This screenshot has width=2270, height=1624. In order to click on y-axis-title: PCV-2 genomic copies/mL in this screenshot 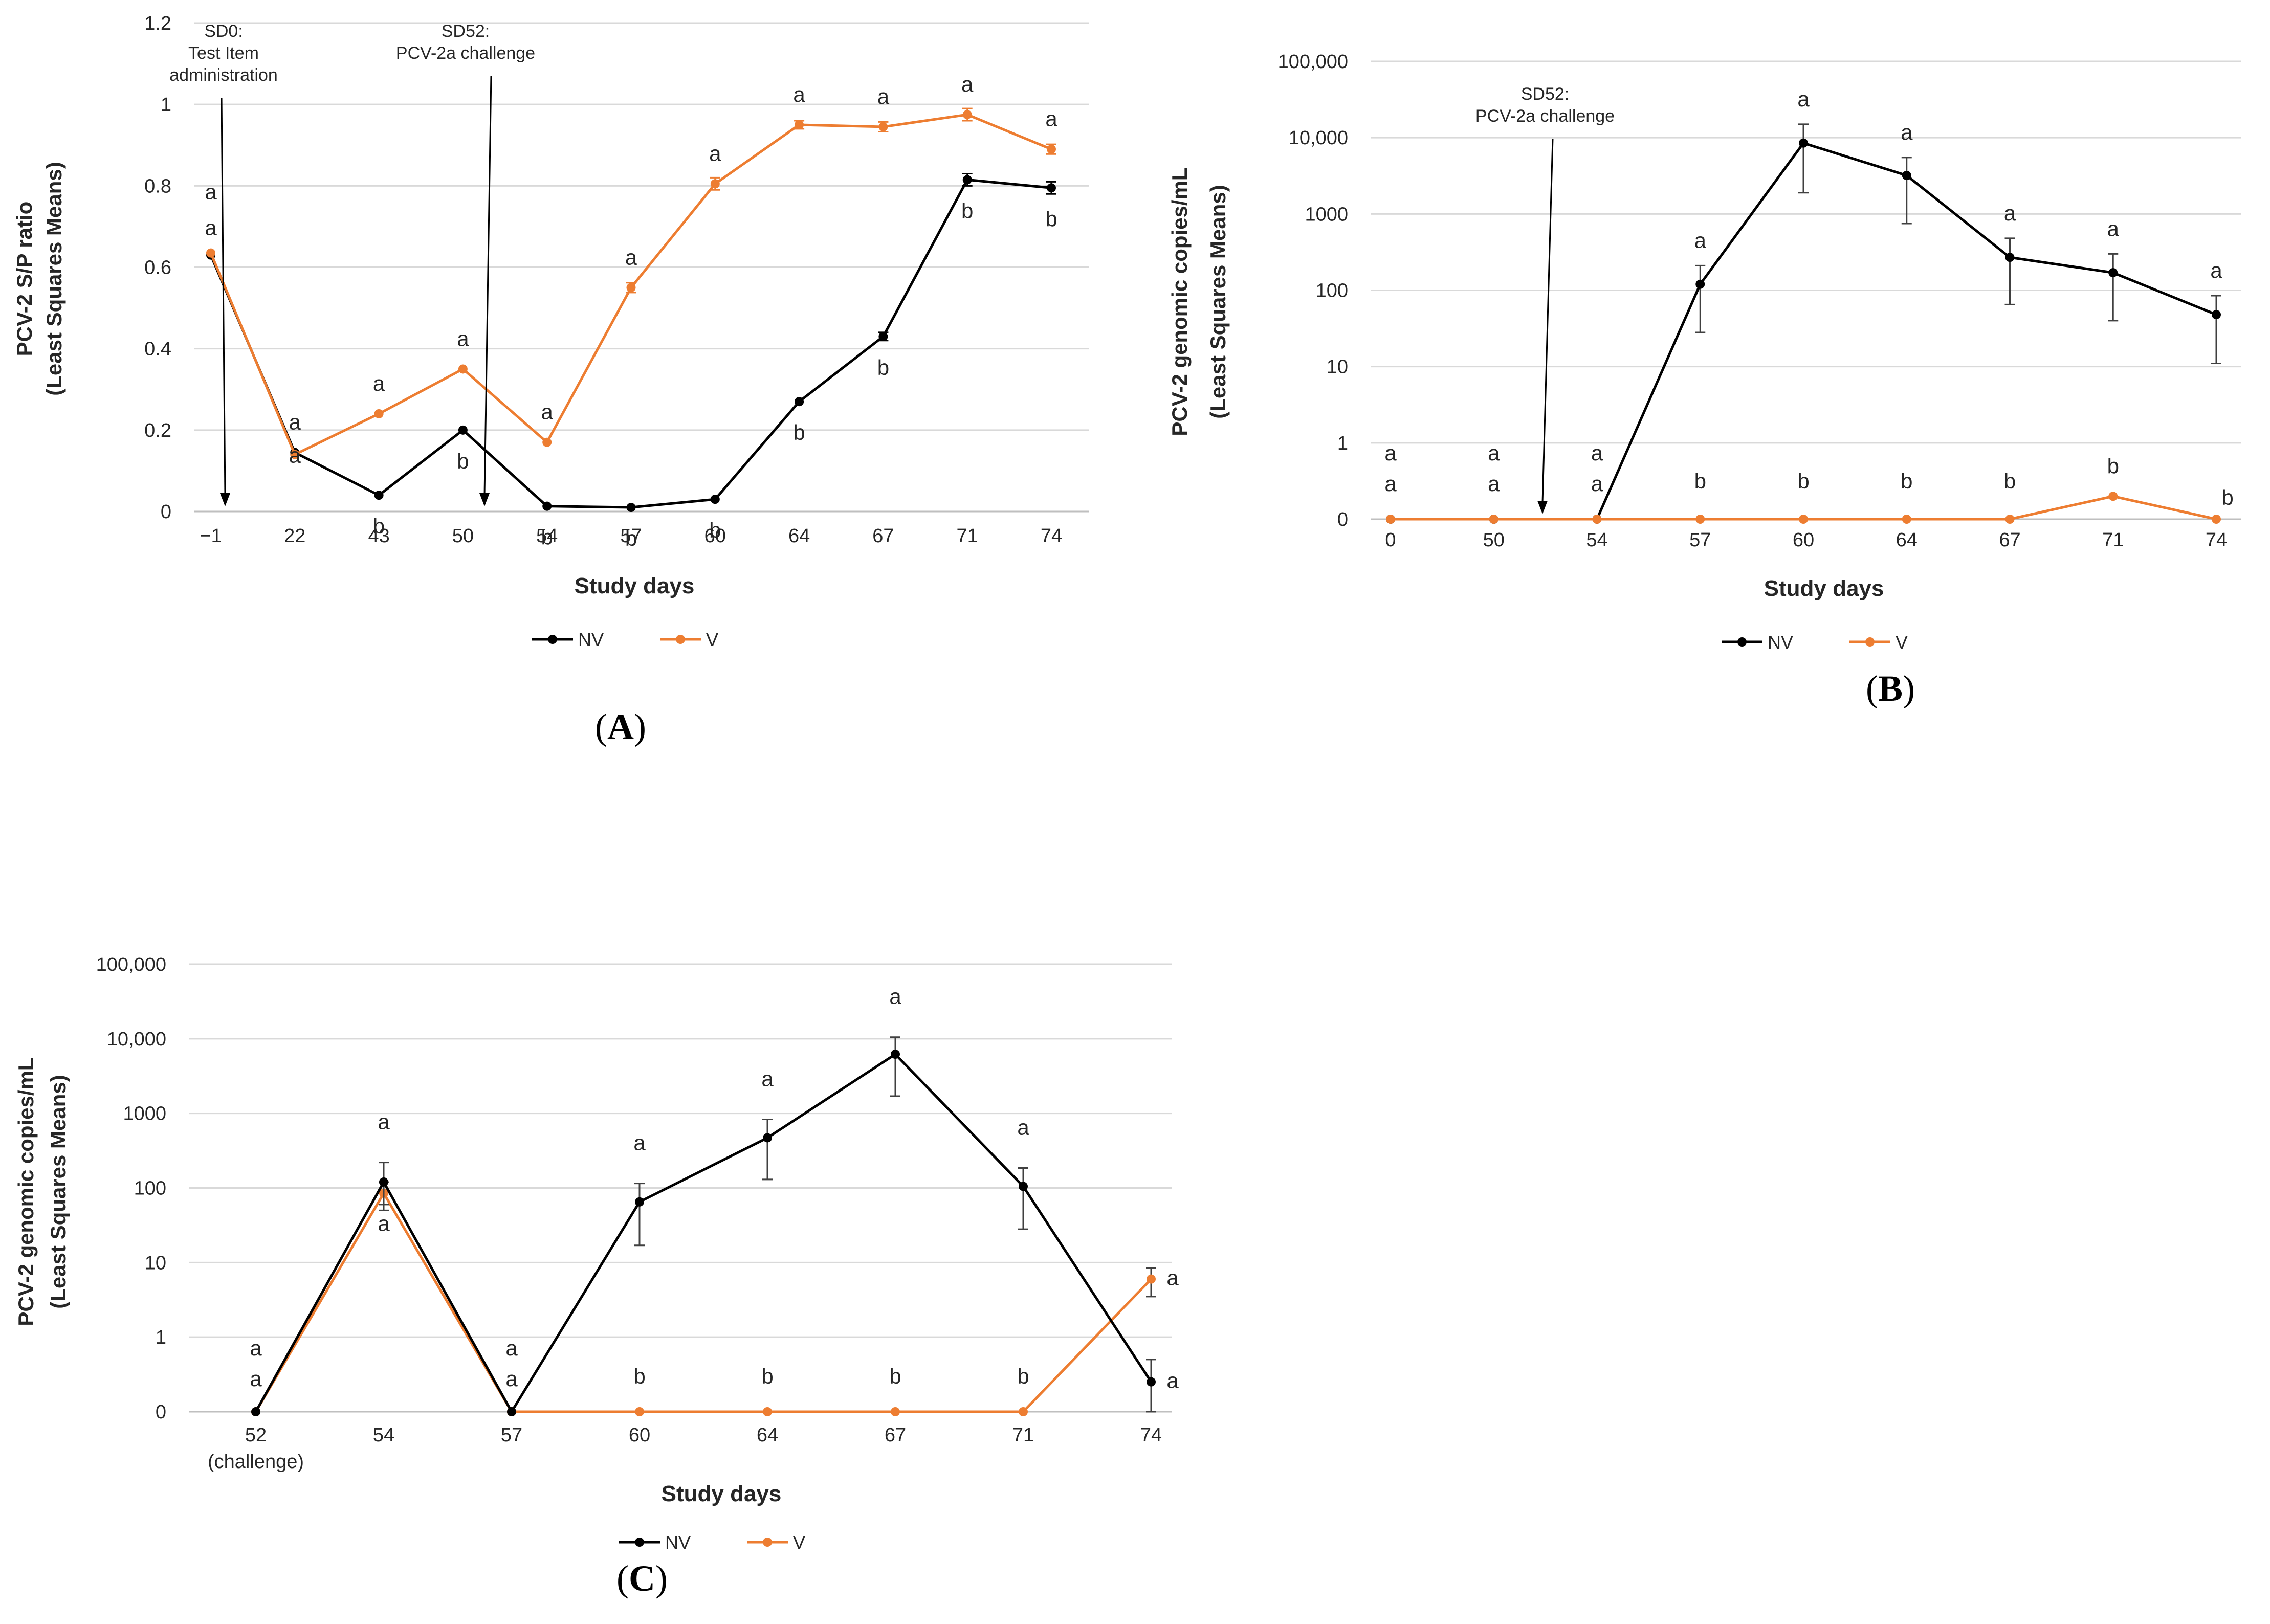, I will do `click(26, 1191)`.